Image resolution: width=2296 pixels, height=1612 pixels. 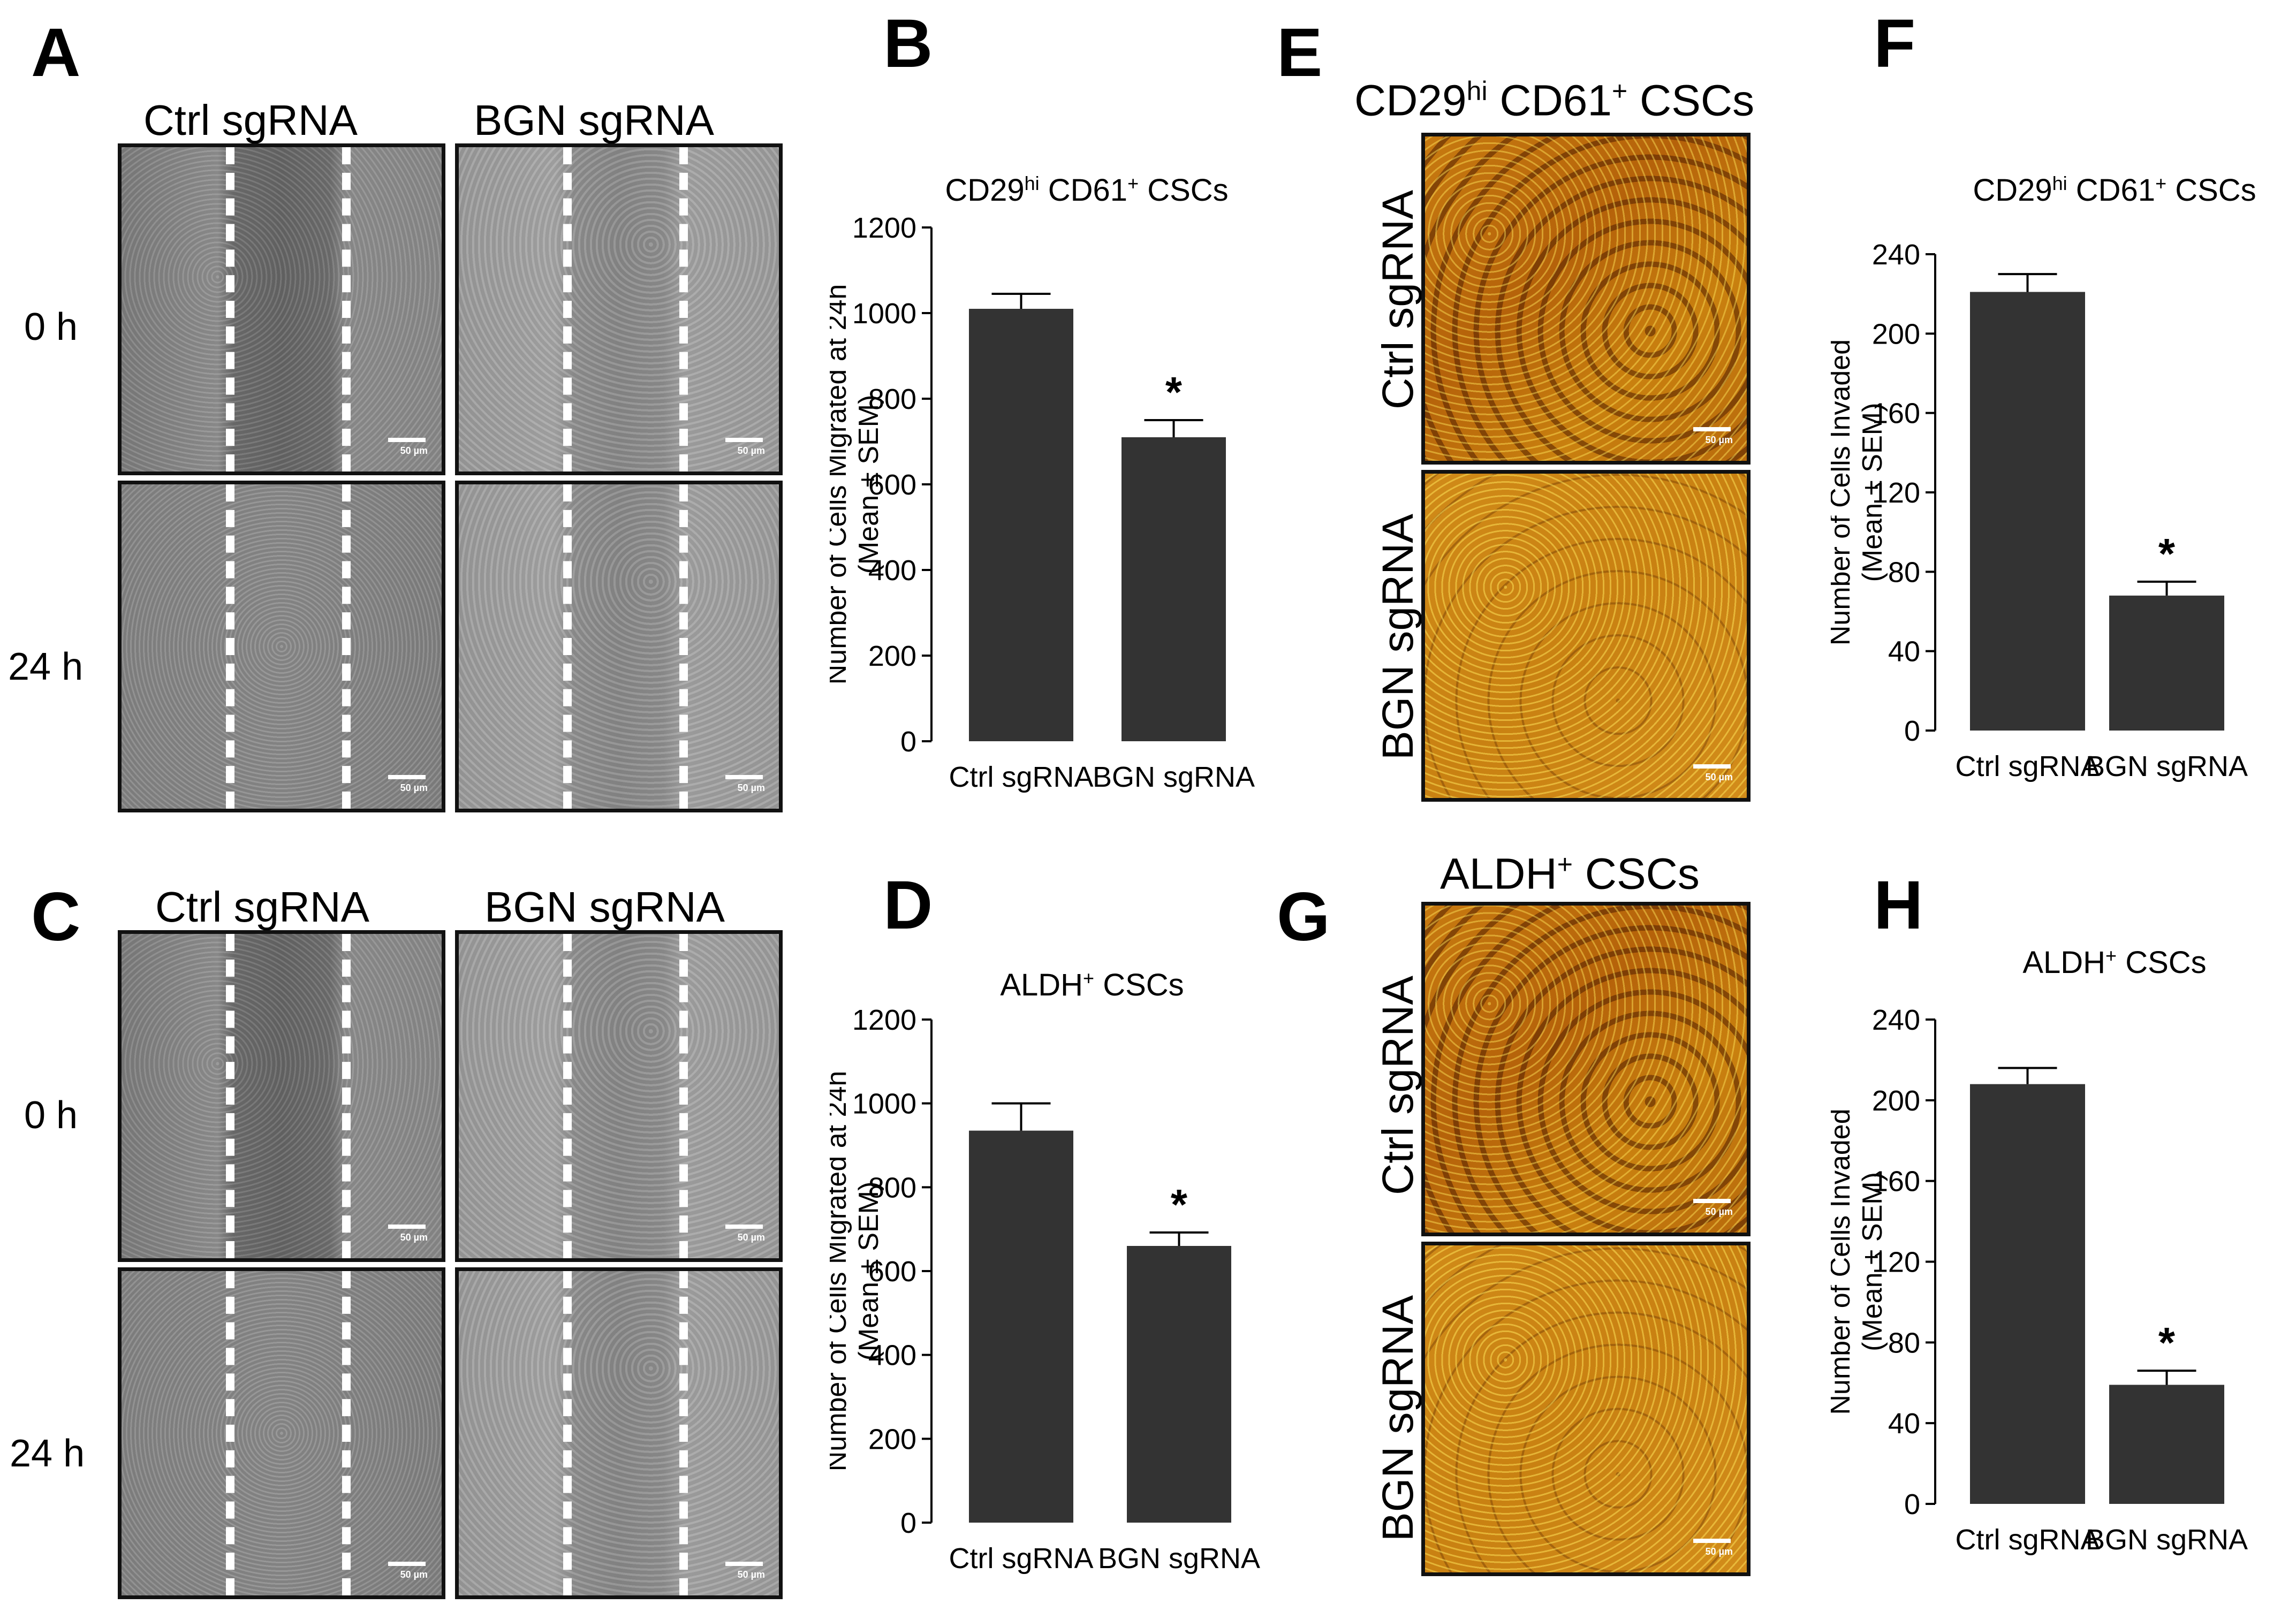 What do you see at coordinates (281, 1096) in the screenshot?
I see `scratch-image-c-ctrl-0h: 50 µm` at bounding box center [281, 1096].